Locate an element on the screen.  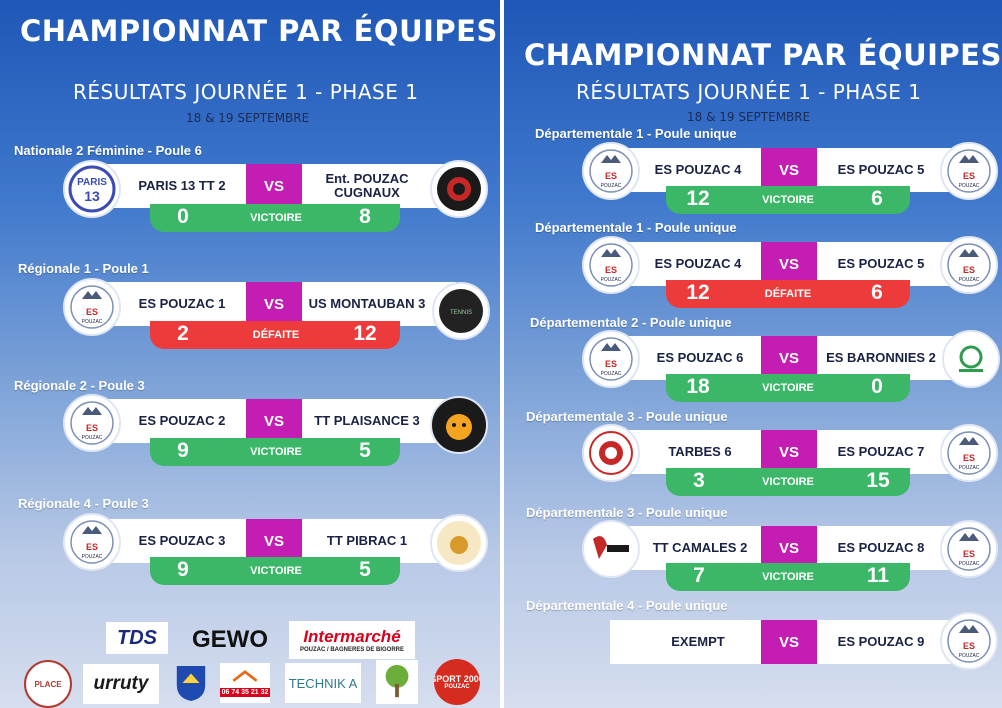
svg-text: 13 is located at coordinates (92, 196).